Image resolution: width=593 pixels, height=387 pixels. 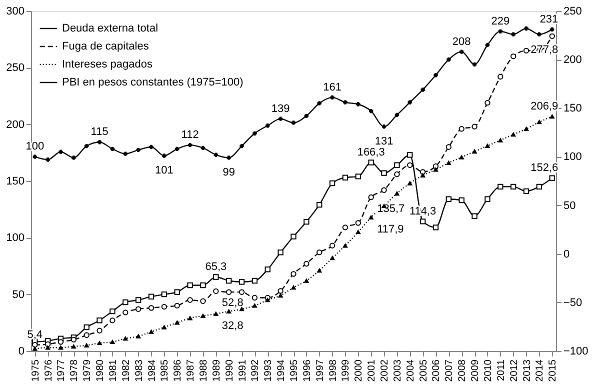 I want to click on x-tick-label: 2002, so click(x=385, y=370).